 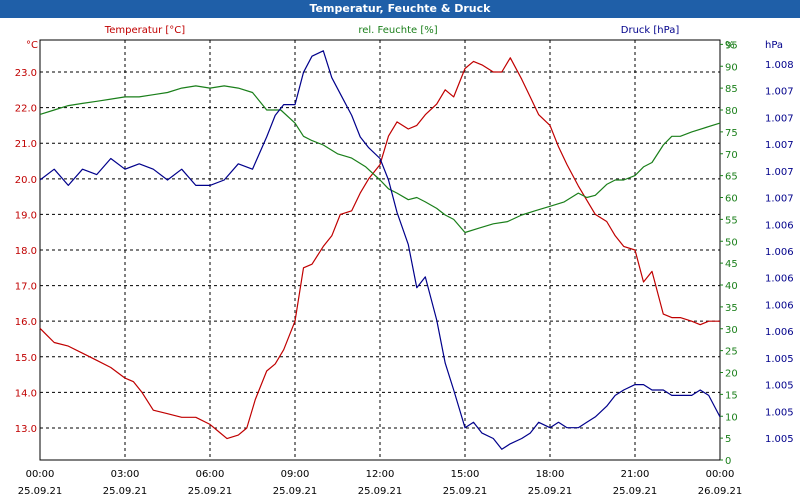 What do you see at coordinates (26, 73) in the screenshot?
I see `temperature-tick: 23.0` at bounding box center [26, 73].